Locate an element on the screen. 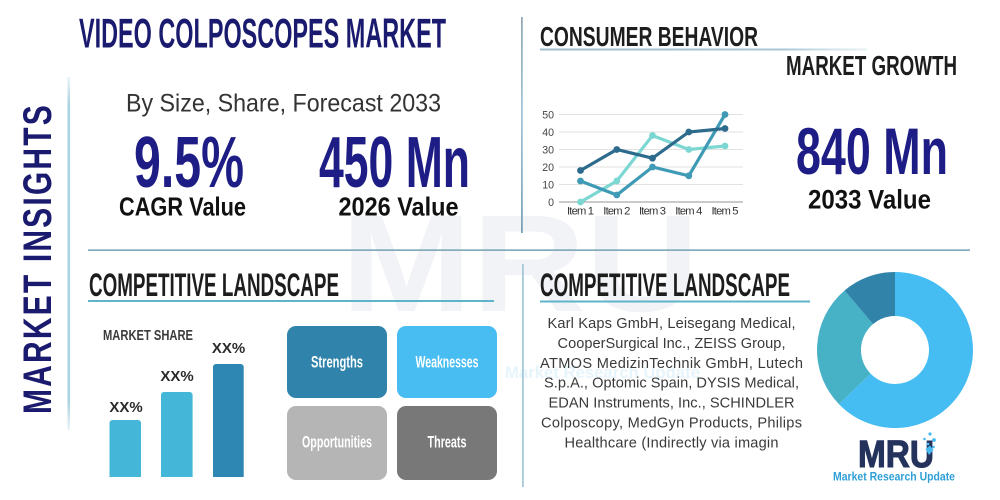  svg-text: MARKET INSIGHTS is located at coordinates (38, 258).